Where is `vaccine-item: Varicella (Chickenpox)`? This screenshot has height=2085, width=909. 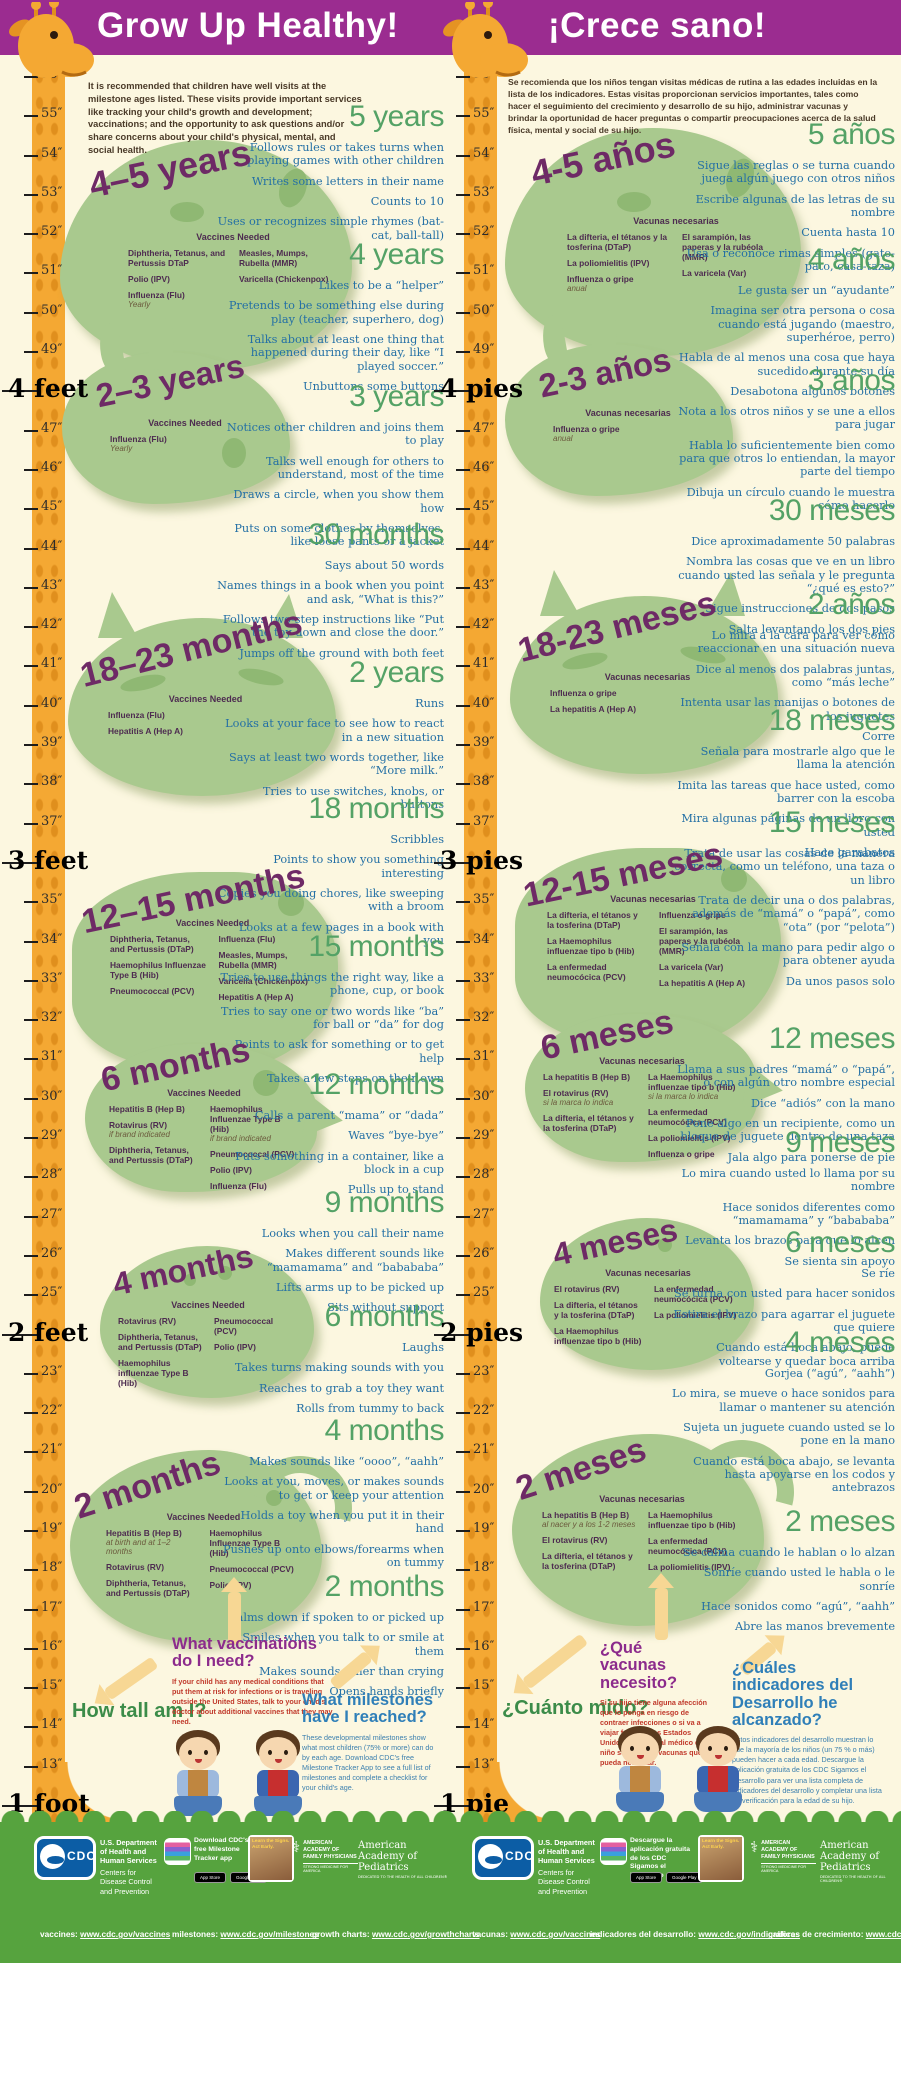
vaccine-item: Varicella (Chickenpox) is located at coordinates (263, 981).